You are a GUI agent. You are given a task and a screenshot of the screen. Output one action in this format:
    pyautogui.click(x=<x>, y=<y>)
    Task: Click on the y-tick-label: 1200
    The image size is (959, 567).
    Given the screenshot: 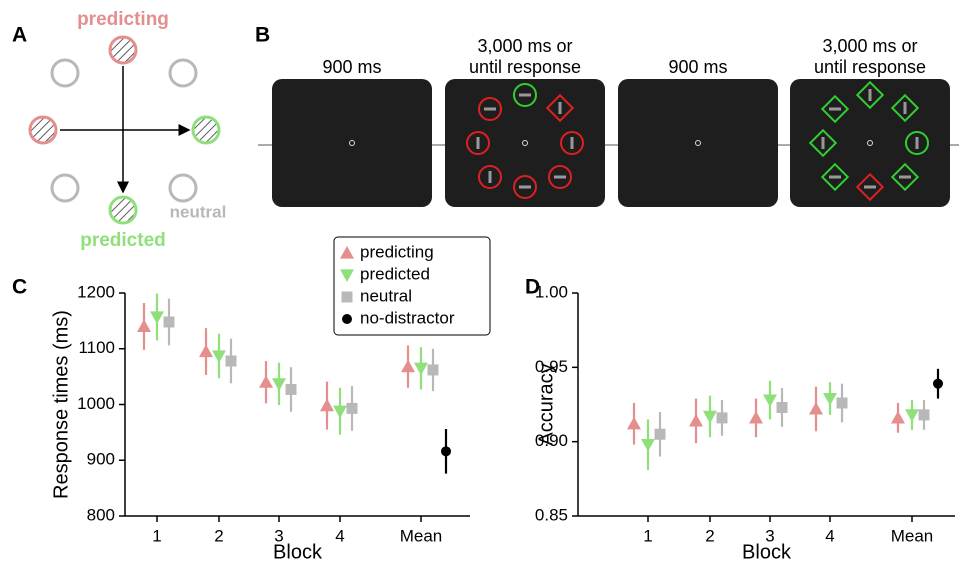 What is the action you would take?
    pyautogui.click(x=96, y=291)
    